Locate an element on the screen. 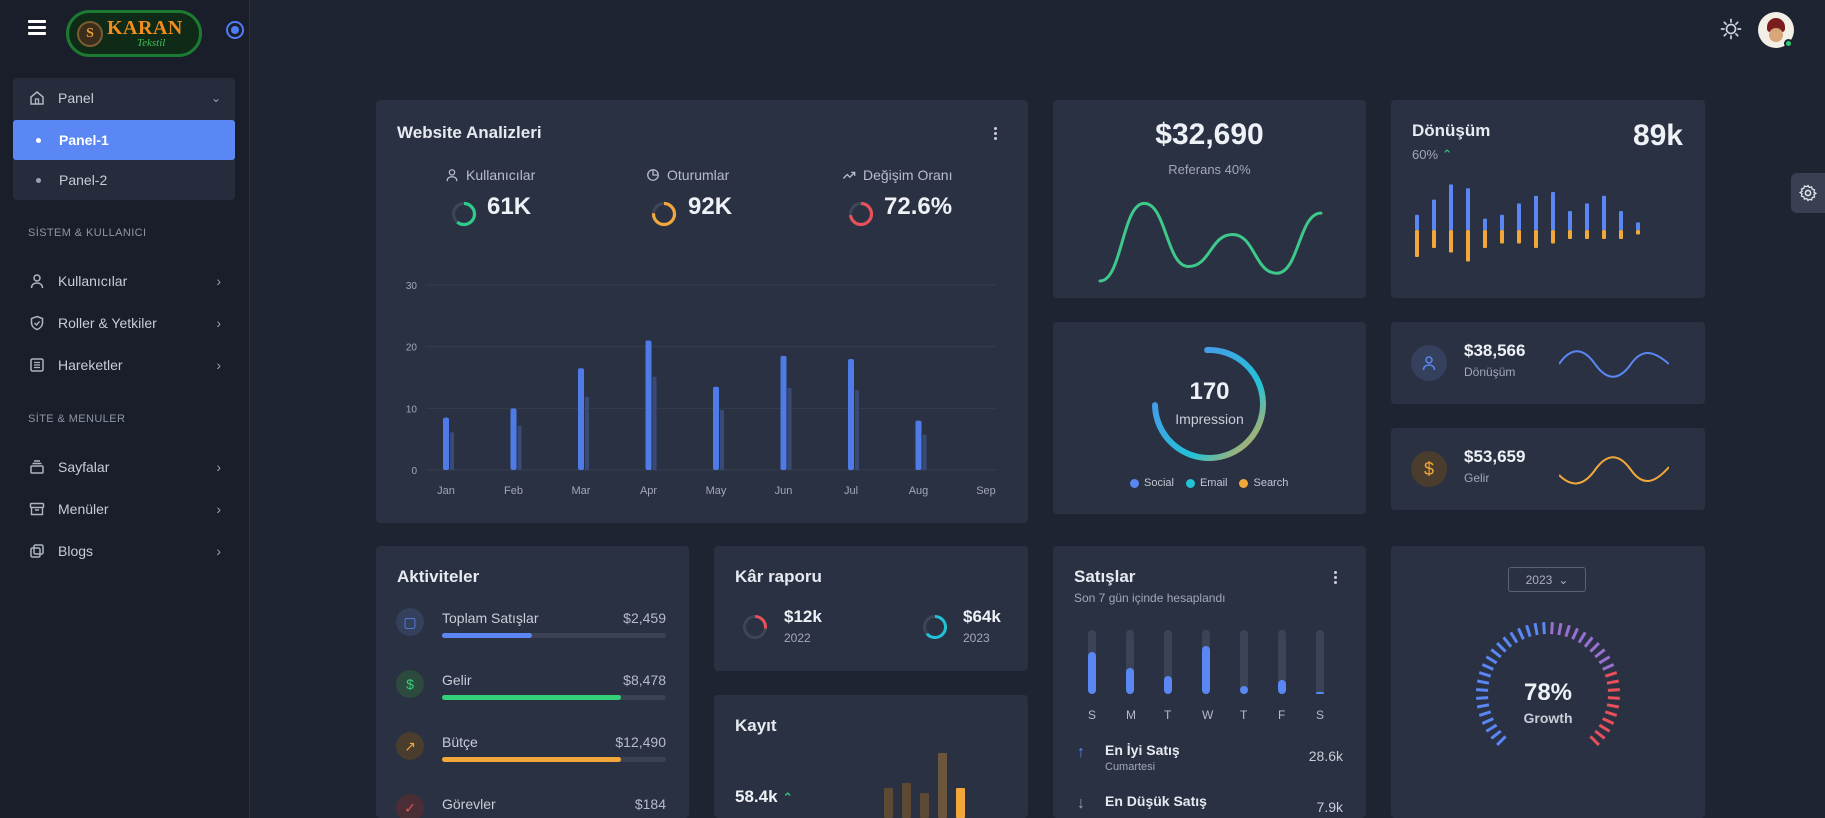 Image resolution: width=1825 pixels, height=818 pixels. day-label: W is located at coordinates (1208, 715).